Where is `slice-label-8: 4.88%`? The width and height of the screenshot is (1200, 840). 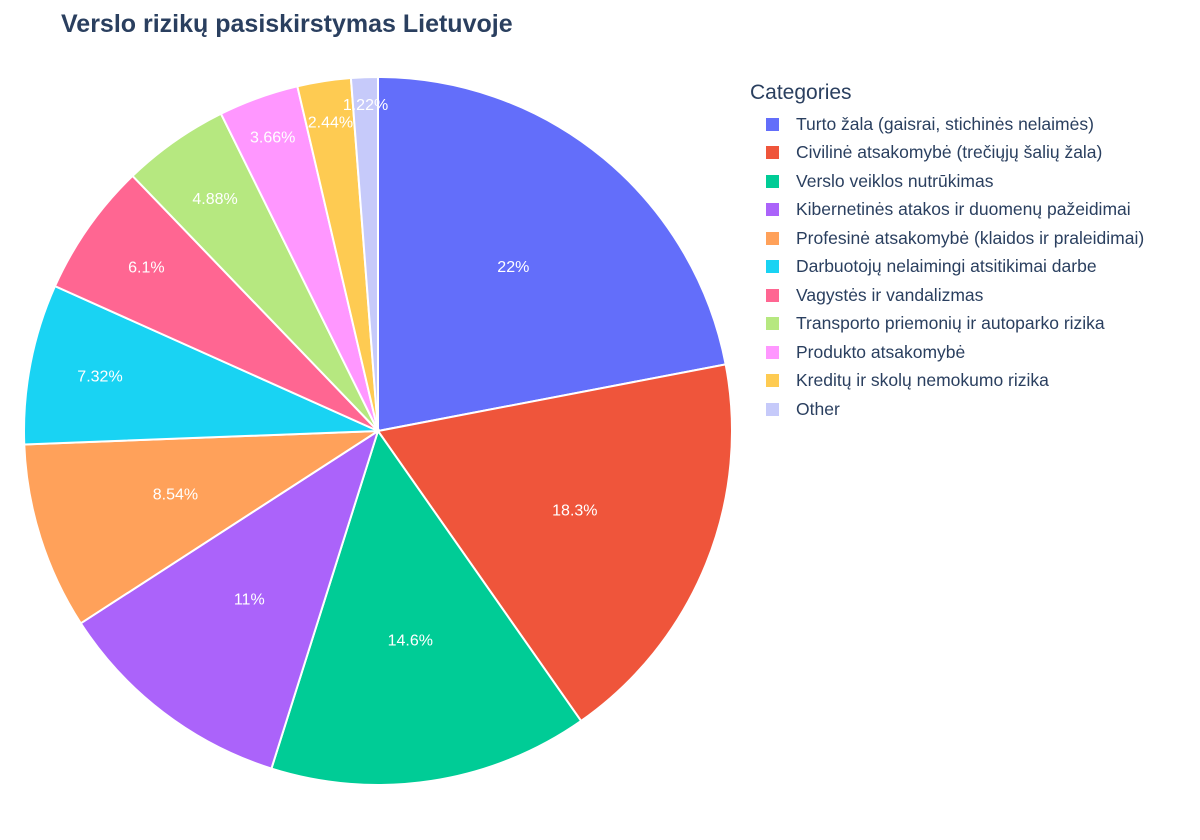 slice-label-8: 4.88% is located at coordinates (214, 199).